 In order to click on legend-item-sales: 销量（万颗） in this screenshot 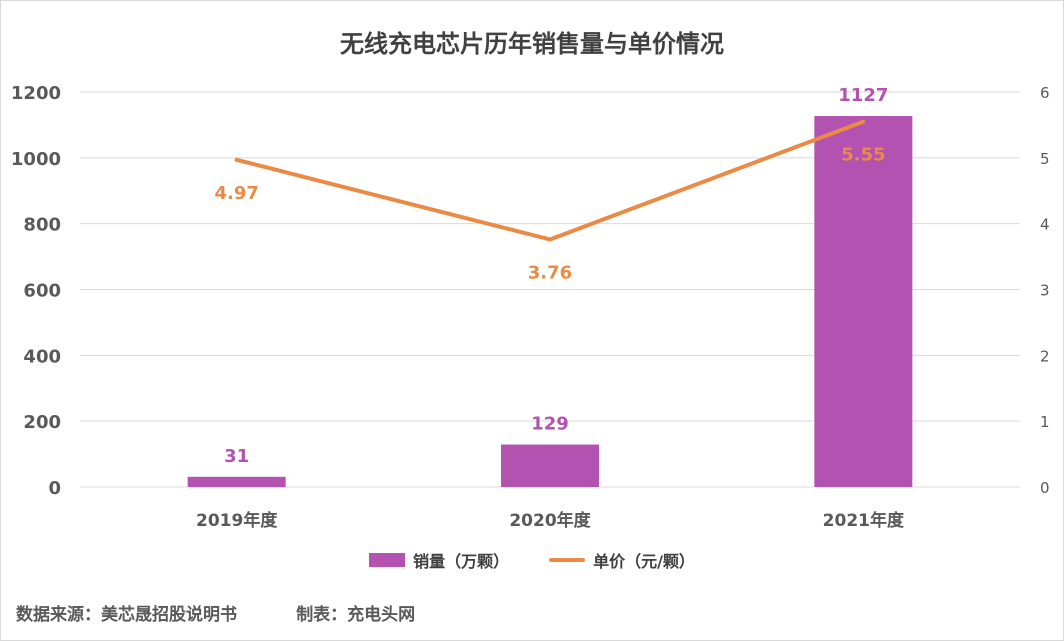, I will do `click(439, 560)`.